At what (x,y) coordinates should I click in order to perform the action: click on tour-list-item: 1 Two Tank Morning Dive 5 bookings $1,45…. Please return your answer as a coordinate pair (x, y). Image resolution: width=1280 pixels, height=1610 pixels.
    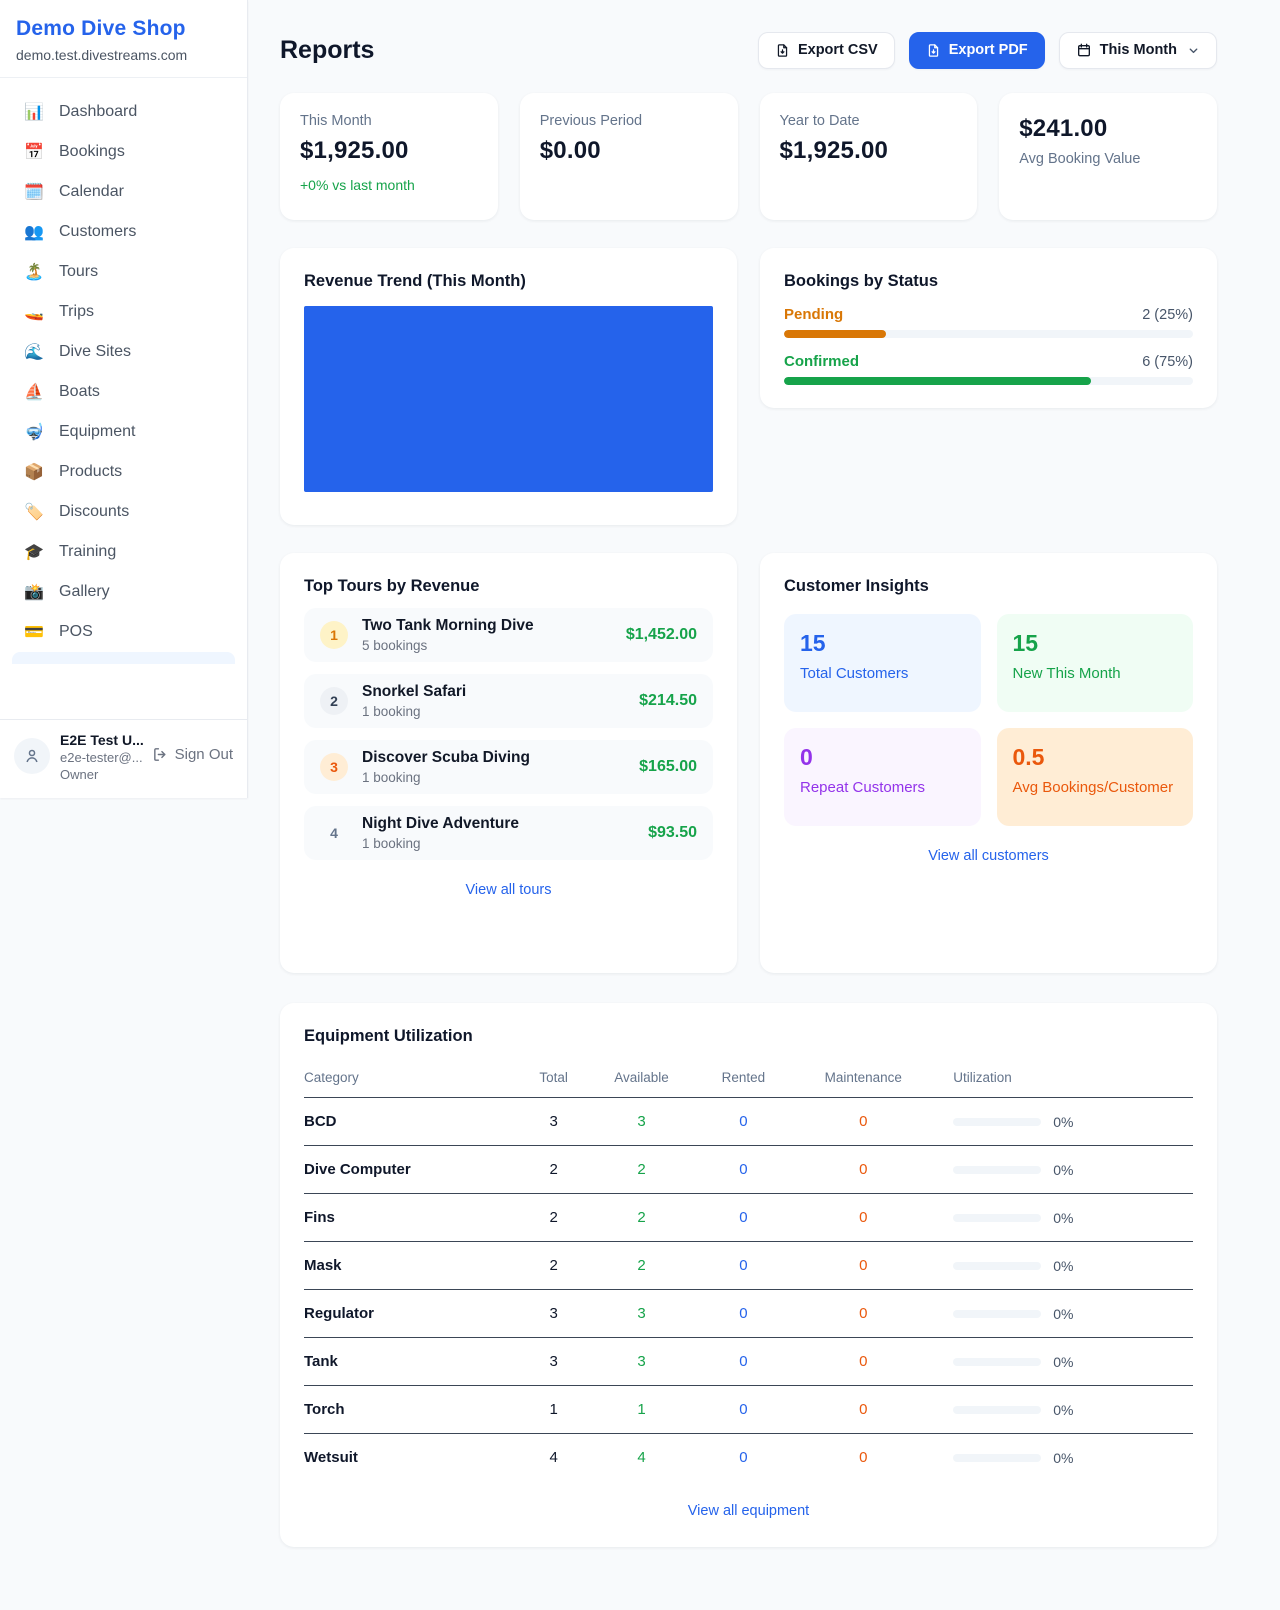
    Looking at the image, I should click on (508, 635).